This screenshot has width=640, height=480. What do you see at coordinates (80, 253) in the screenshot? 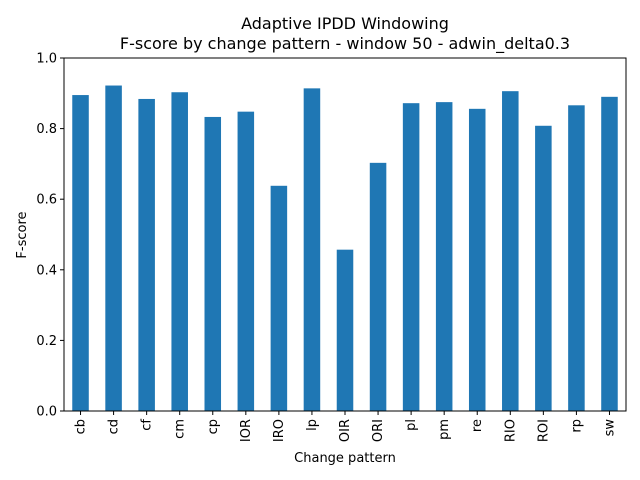
I see `bar-cb` at bounding box center [80, 253].